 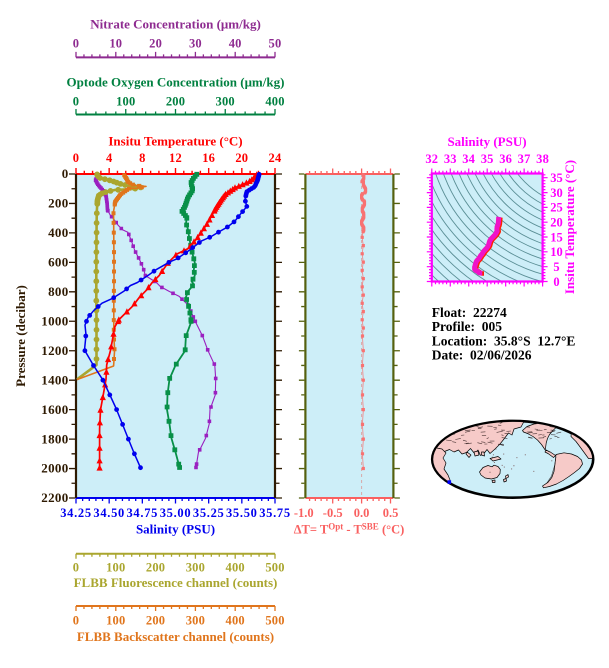 I want to click on svg-text: 1400, so click(x=54, y=379).